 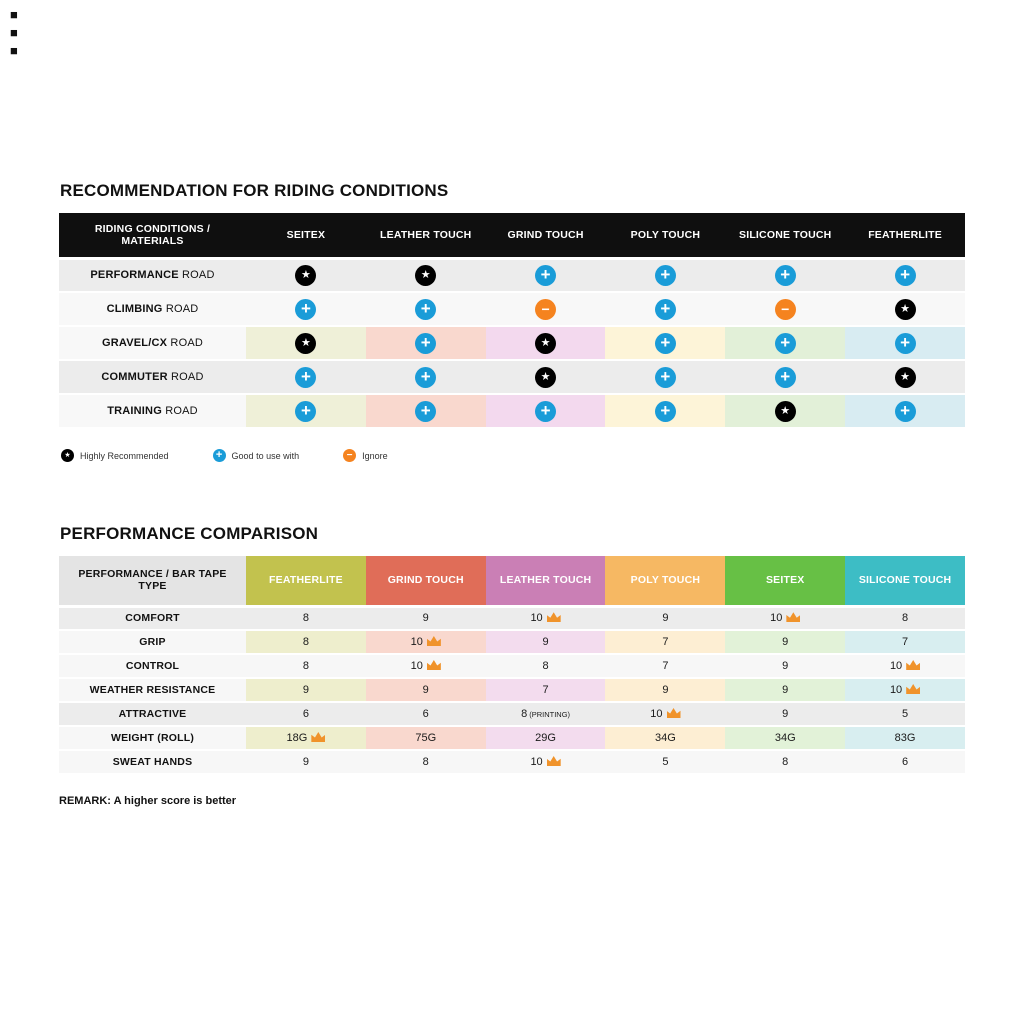 I want to click on legend-label: Good to use with, so click(x=265, y=455).